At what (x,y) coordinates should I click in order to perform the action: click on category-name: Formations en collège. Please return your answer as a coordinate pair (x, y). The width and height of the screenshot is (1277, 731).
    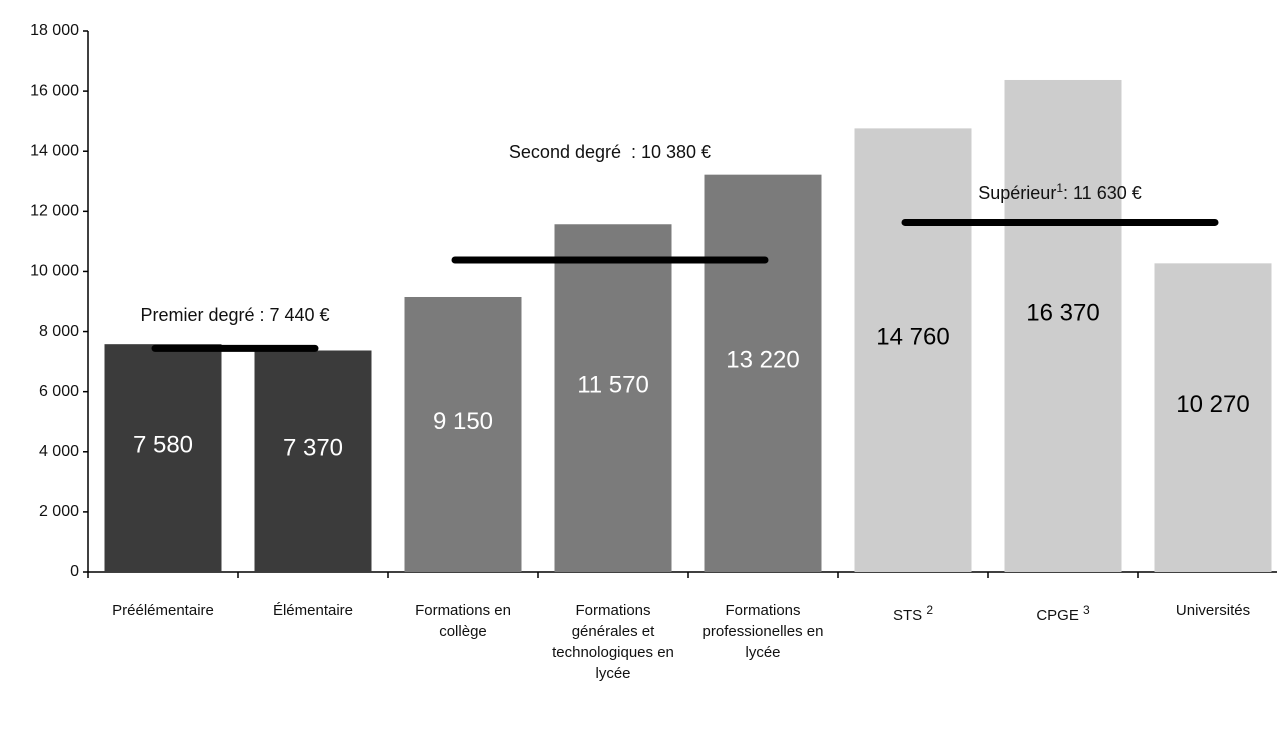
    Looking at the image, I should click on (463, 621).